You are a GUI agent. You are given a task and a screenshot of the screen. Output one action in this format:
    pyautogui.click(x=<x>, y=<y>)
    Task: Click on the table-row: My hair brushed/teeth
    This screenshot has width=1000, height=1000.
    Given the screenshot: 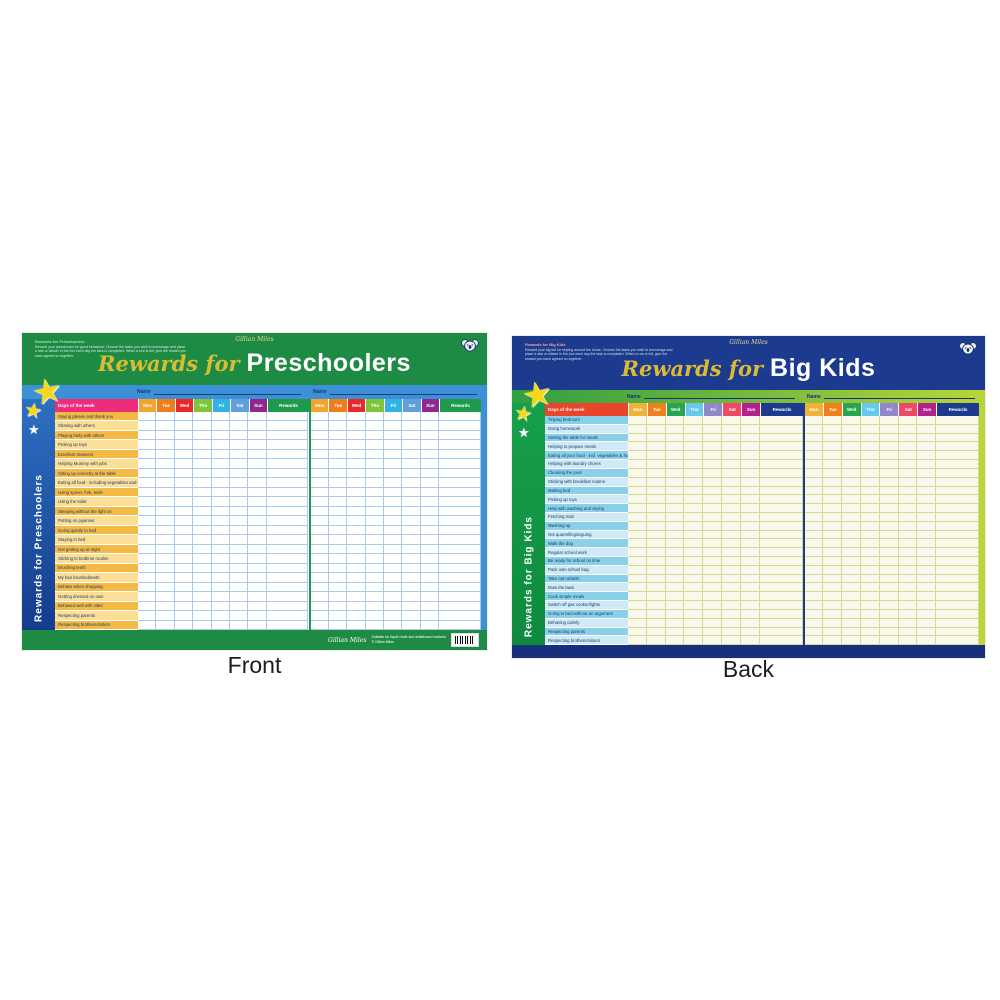 What is the action you would take?
    pyautogui.click(x=268, y=578)
    